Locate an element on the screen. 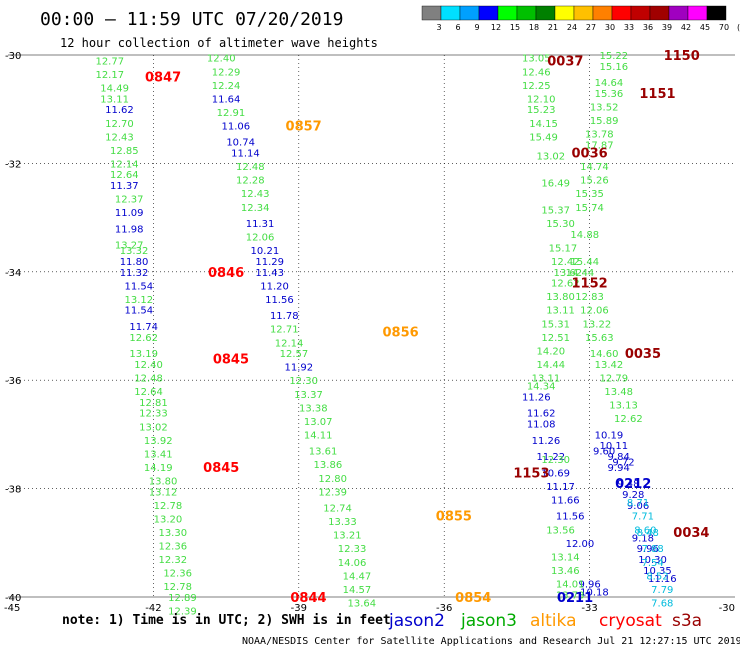 Image resolution: width=740 pixels, height=650 pixels. swh-value-jason2: 10.35 is located at coordinates (657, 571).